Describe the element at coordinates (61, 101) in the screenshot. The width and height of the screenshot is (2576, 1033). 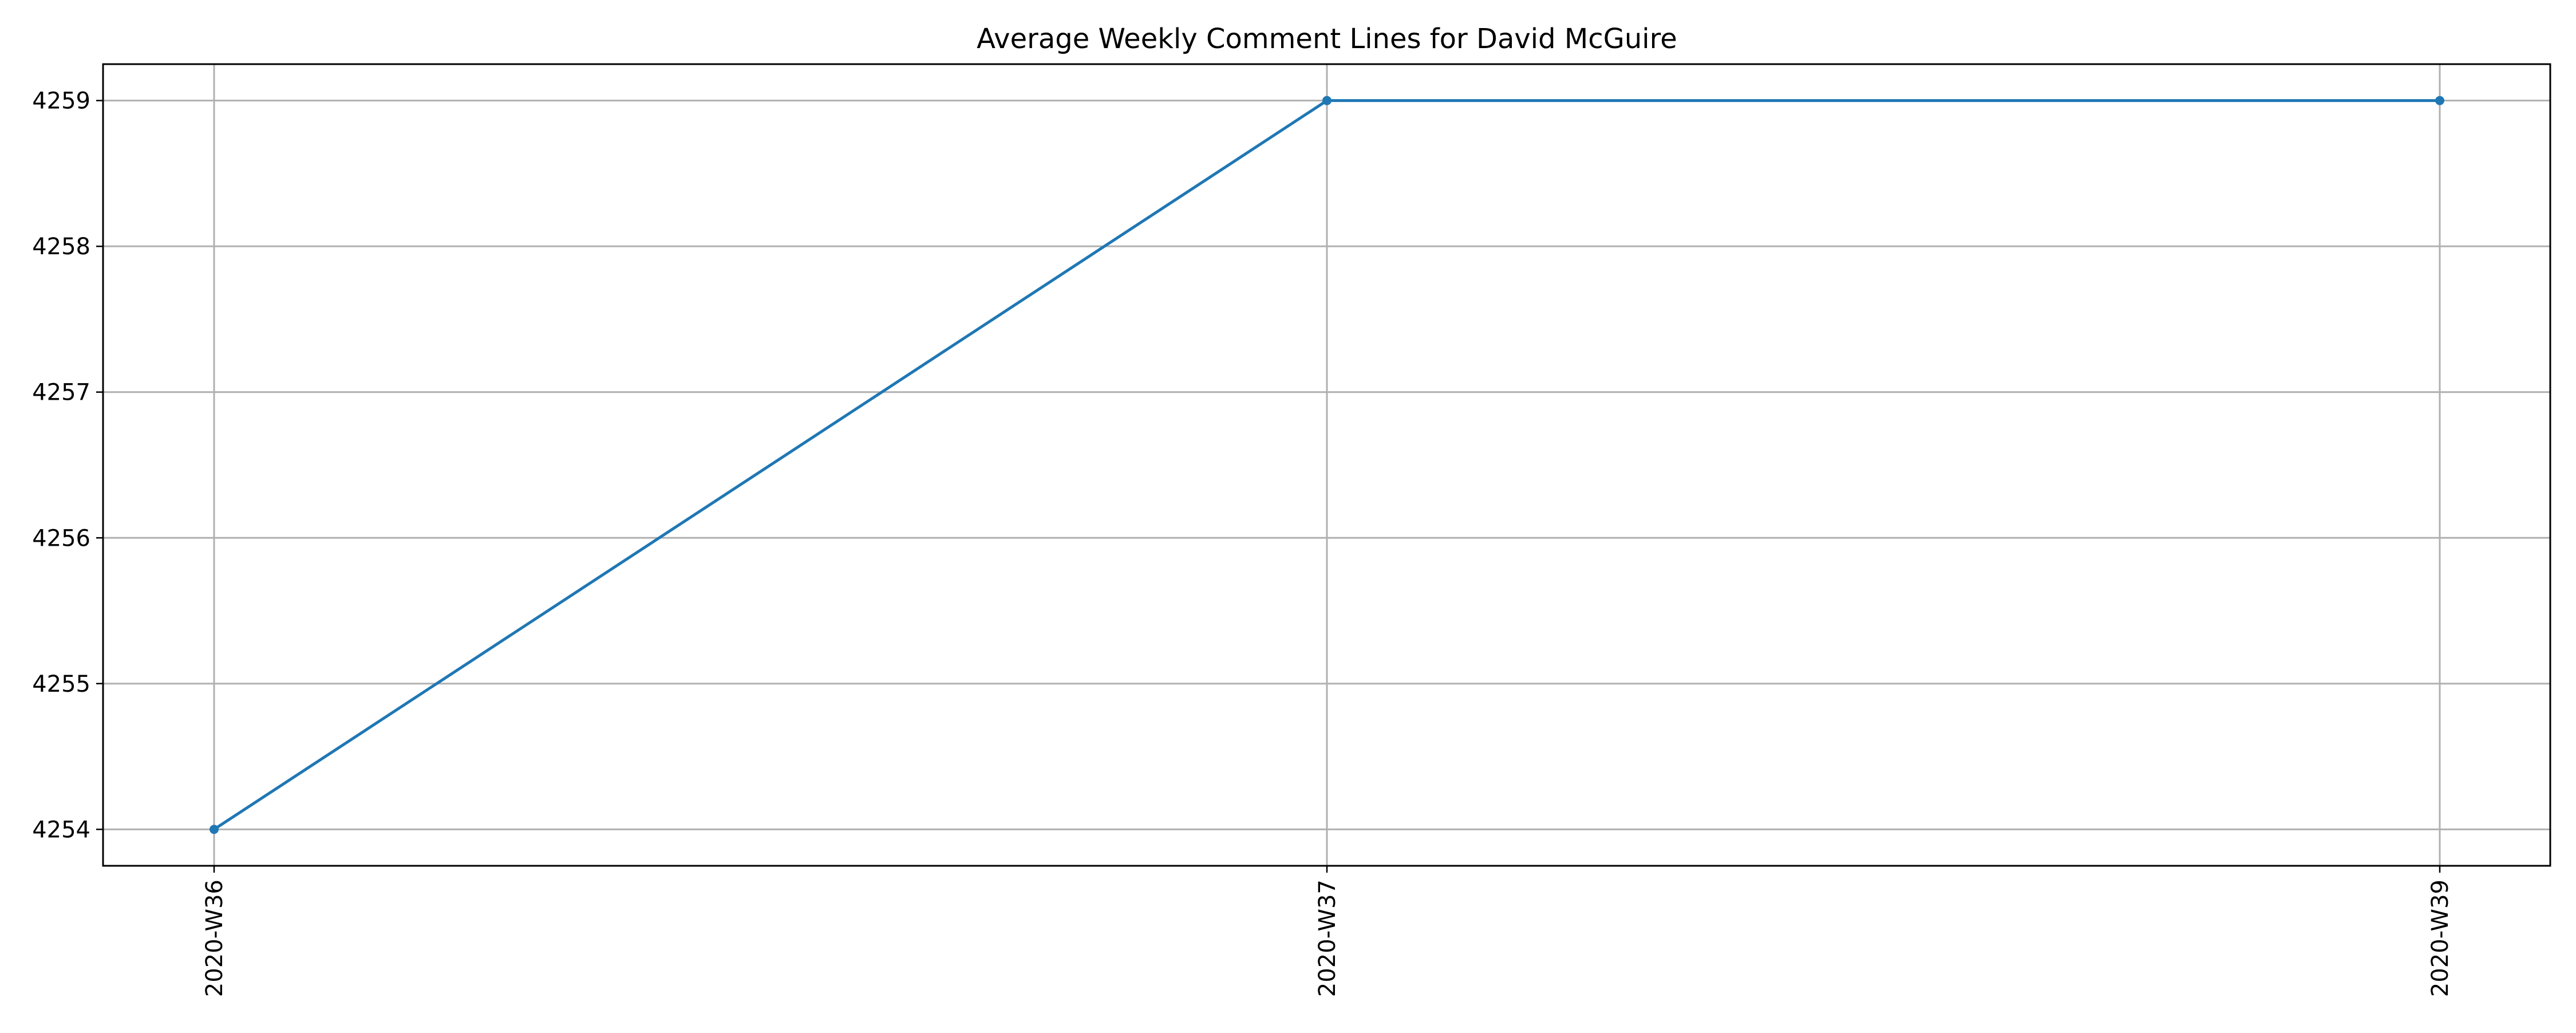
I see `y-tick-label: 4259` at that location.